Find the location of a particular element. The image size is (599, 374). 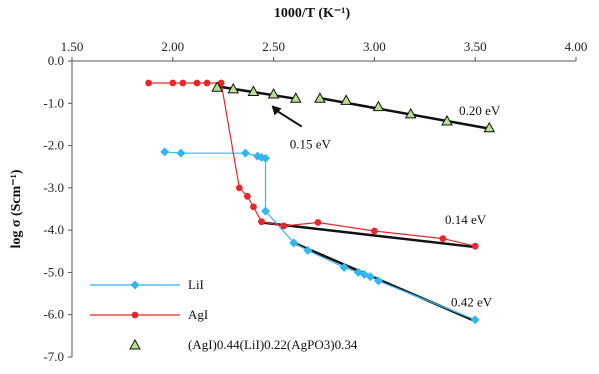

y-tick-label: -3.0 is located at coordinates (53, 187).